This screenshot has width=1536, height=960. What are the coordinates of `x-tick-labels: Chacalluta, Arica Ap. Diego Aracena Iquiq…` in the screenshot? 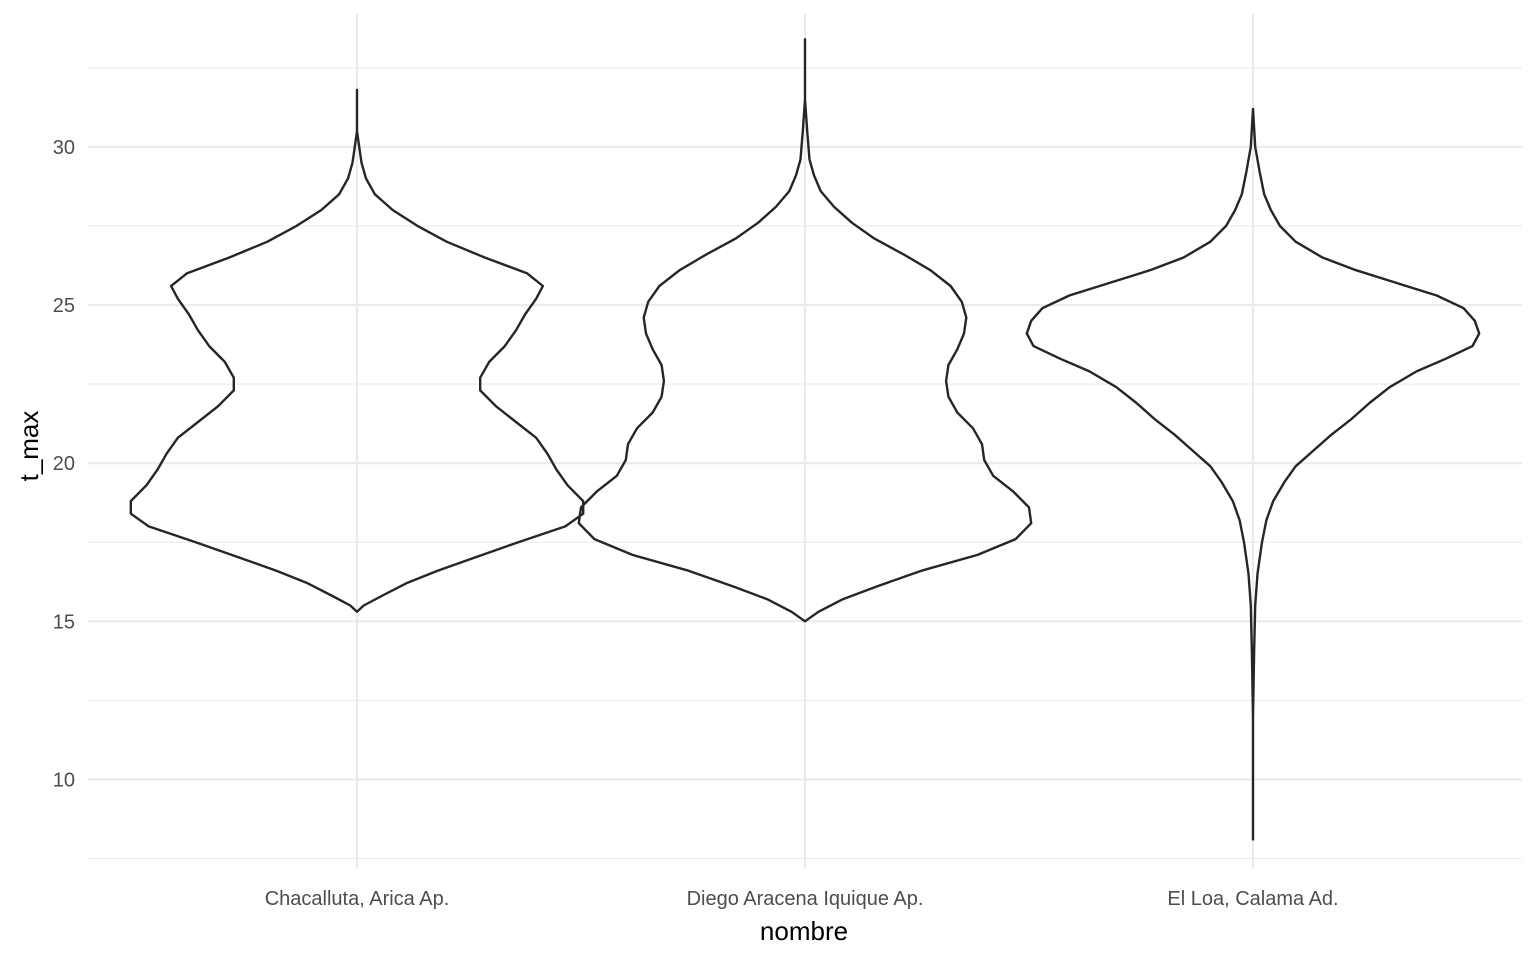 It's located at (802, 899).